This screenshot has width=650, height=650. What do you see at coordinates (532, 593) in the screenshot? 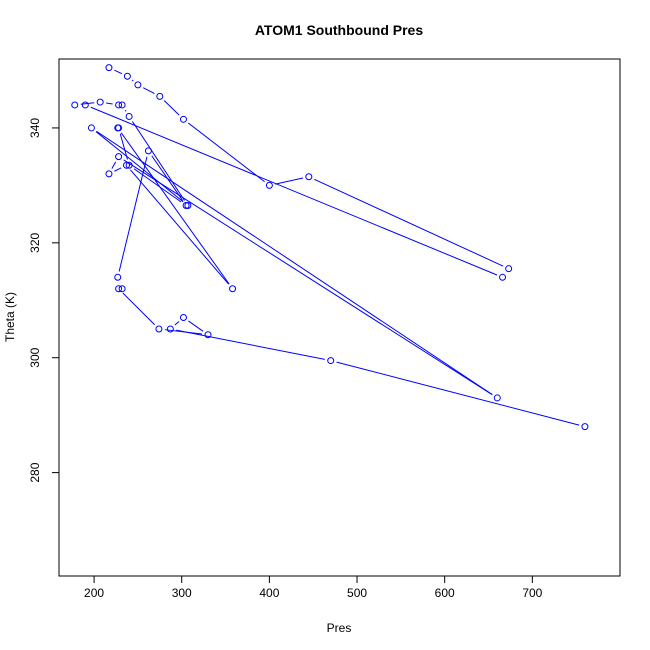
I see `x-tick-label: 700` at bounding box center [532, 593].